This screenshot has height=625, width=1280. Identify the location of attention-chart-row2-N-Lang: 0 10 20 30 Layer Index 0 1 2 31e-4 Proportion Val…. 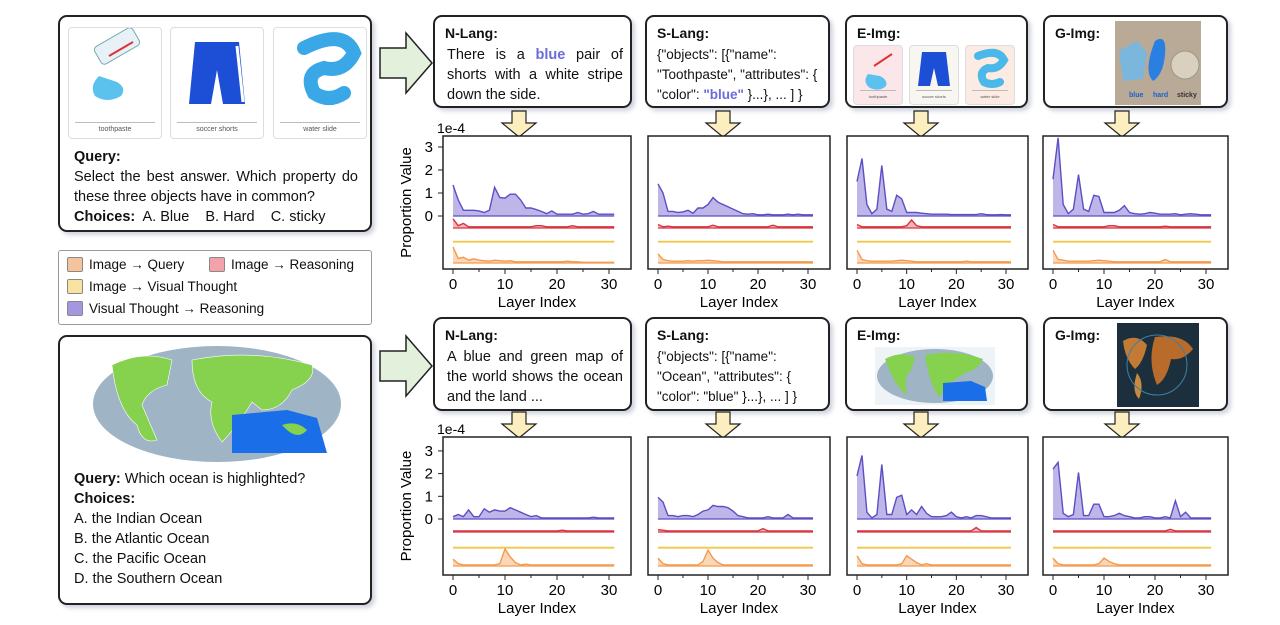
(515, 519).